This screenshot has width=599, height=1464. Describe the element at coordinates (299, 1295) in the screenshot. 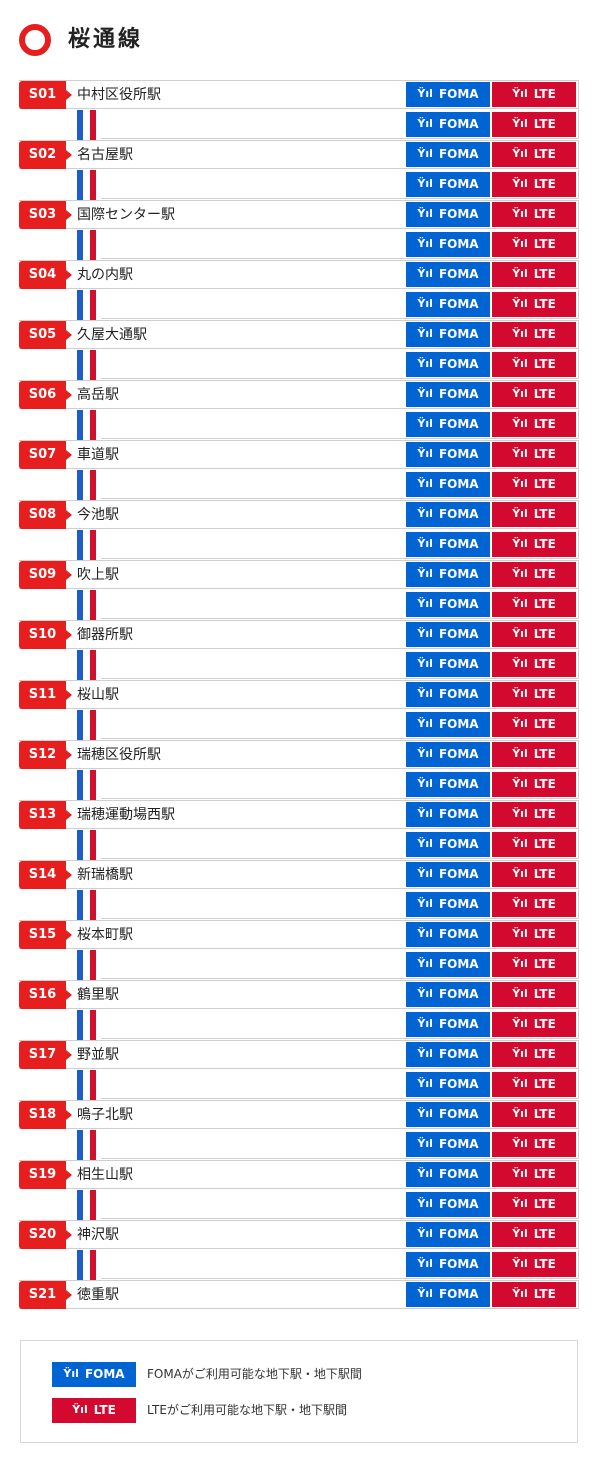

I see `station-row: S21 徳重駅 Ÿıl FOMA Ÿıl LTE` at that location.